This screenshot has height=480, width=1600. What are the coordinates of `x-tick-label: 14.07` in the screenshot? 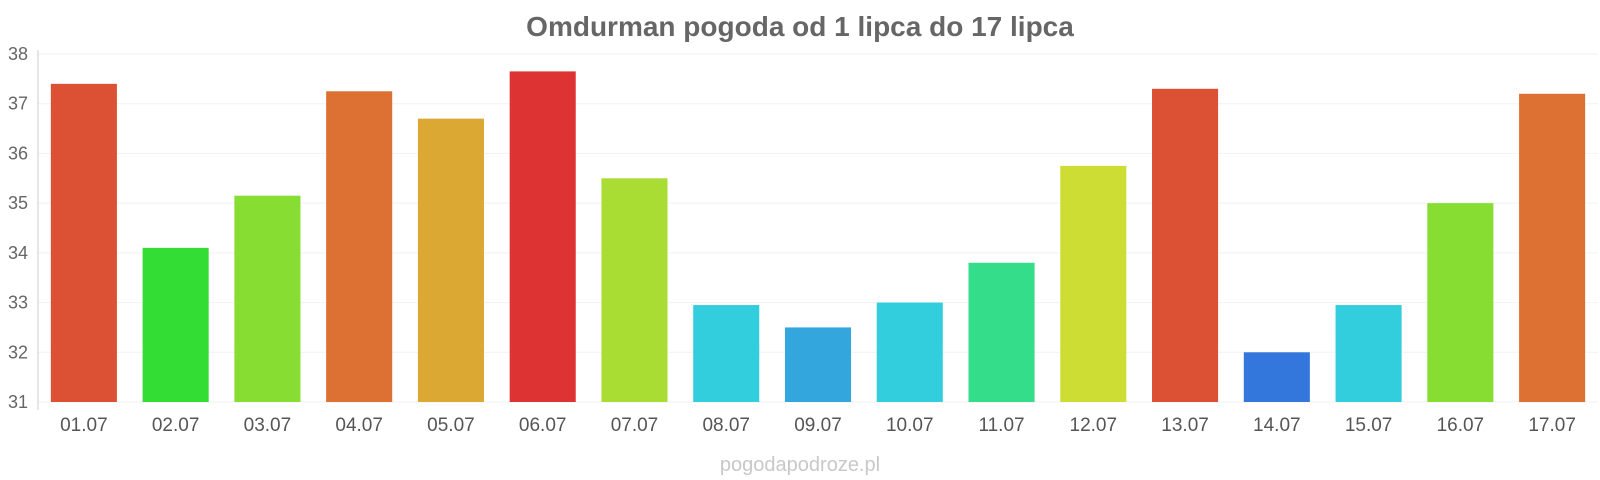 It's located at (1277, 425).